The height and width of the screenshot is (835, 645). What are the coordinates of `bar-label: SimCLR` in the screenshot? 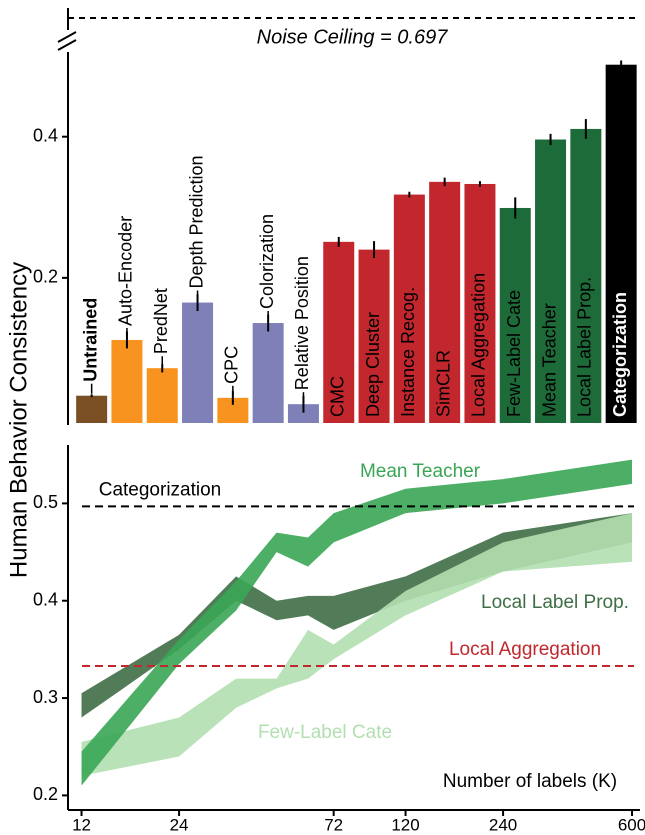 It's located at (443, 383).